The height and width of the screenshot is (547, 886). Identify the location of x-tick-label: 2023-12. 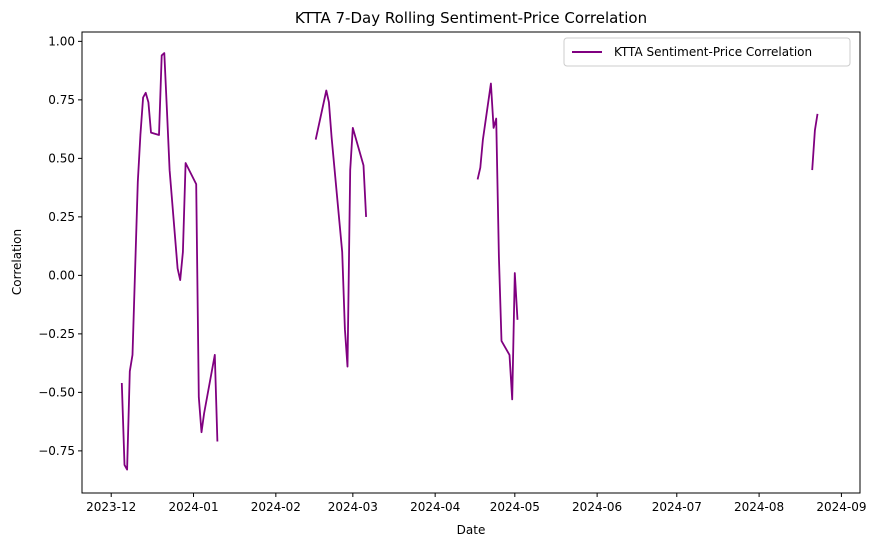
(111, 507).